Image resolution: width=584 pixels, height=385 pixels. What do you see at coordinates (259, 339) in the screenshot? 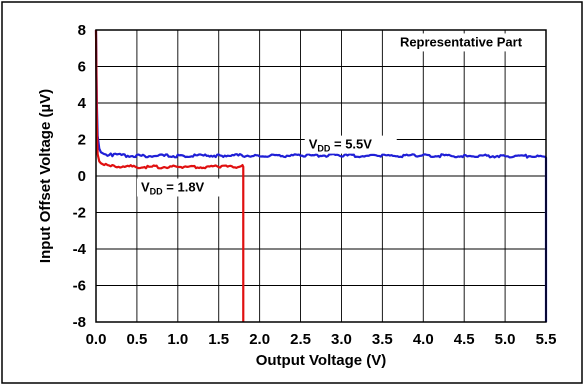
I see `x-tick-label: 2.0` at bounding box center [259, 339].